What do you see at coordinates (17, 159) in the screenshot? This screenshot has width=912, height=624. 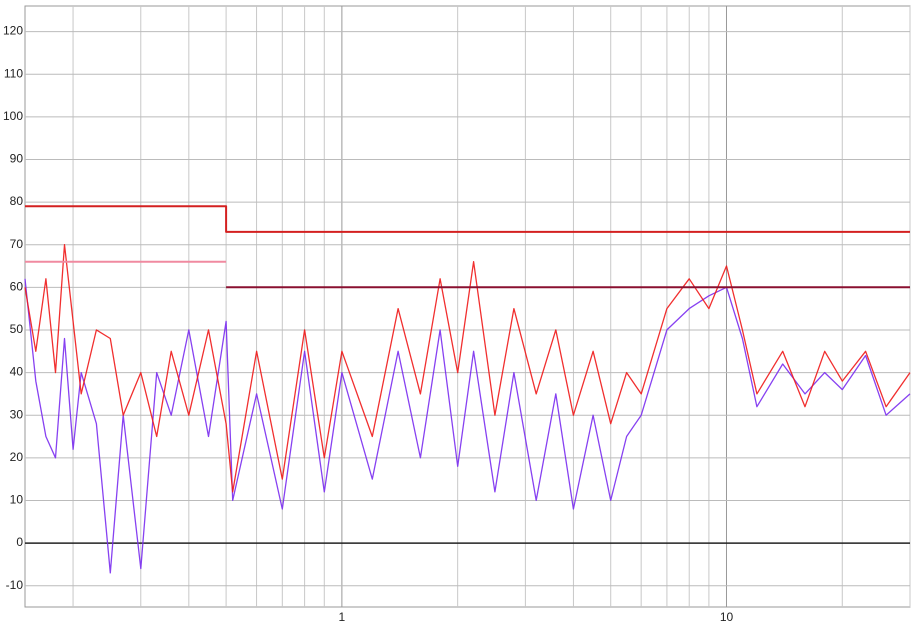 I see `y-tick-label: 90` at bounding box center [17, 159].